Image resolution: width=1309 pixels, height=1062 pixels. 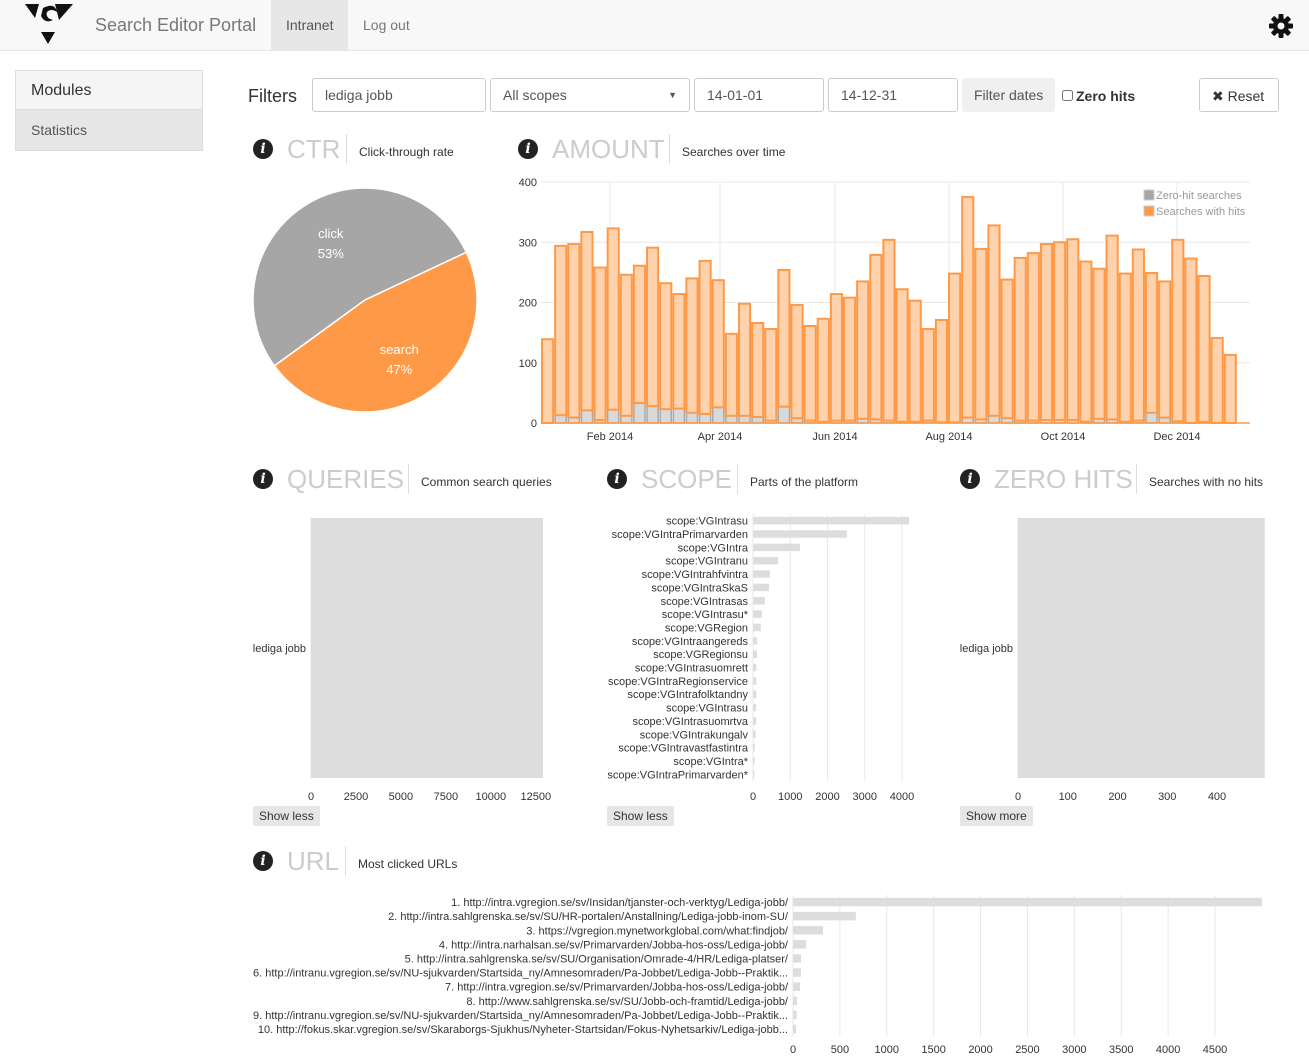 I want to click on filter-dates-button: Filter dates, so click(x=1009, y=95).